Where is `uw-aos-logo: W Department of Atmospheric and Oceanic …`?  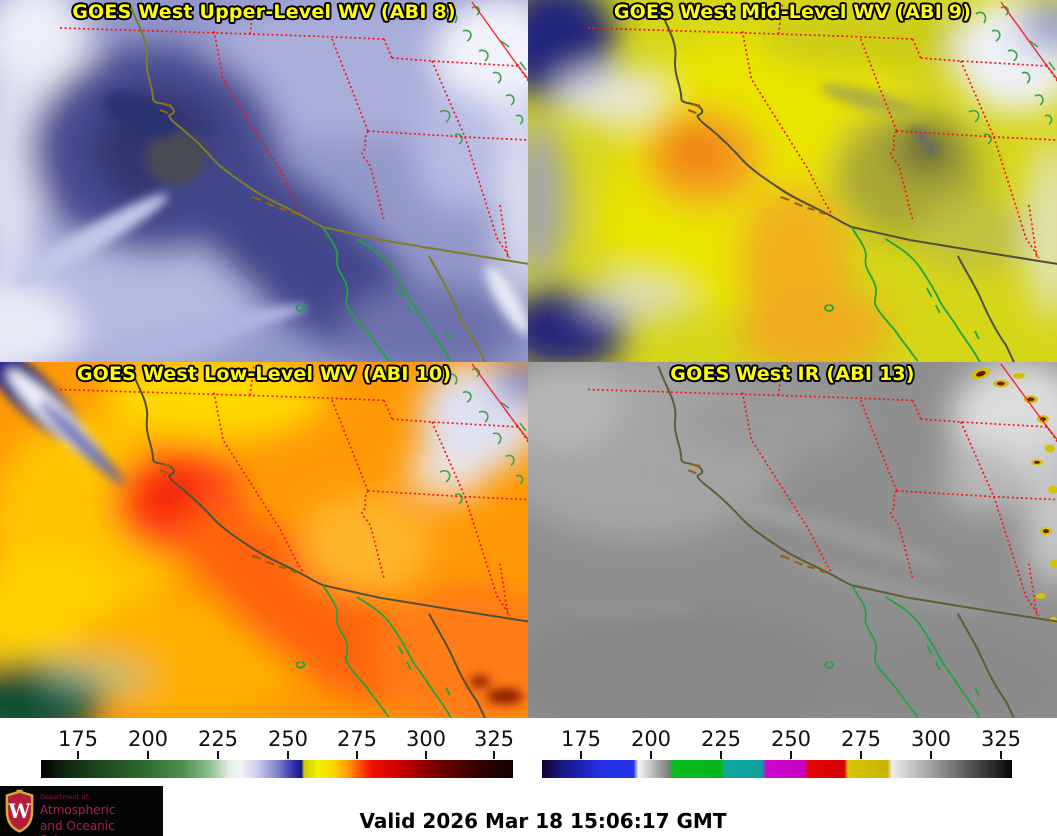
uw-aos-logo: W Department of Atmospheric and Oceanic … is located at coordinates (81, 811).